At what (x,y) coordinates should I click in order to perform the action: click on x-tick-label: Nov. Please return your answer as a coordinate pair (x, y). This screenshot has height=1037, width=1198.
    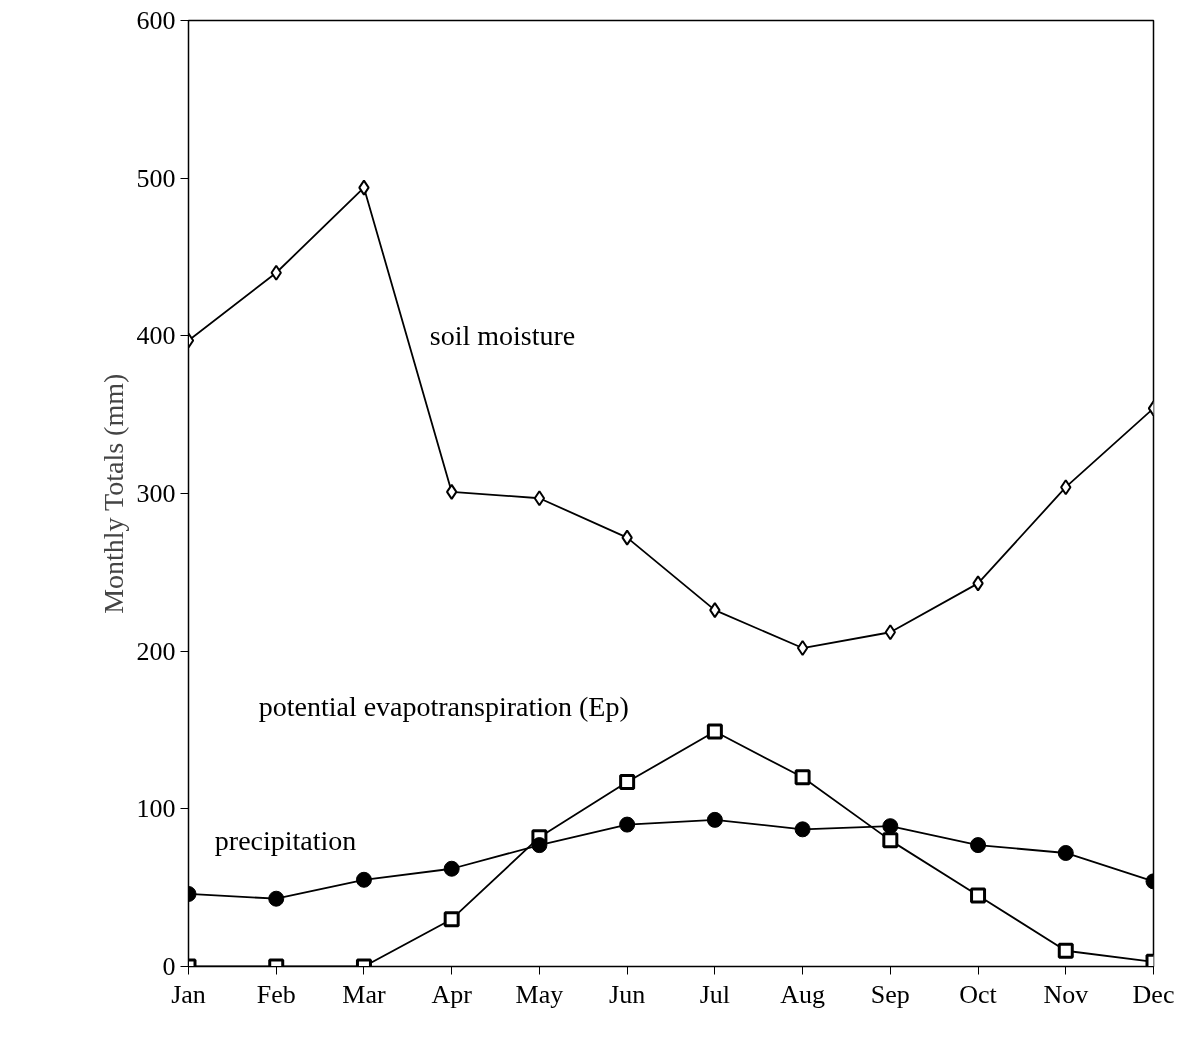
    Looking at the image, I should click on (1066, 994).